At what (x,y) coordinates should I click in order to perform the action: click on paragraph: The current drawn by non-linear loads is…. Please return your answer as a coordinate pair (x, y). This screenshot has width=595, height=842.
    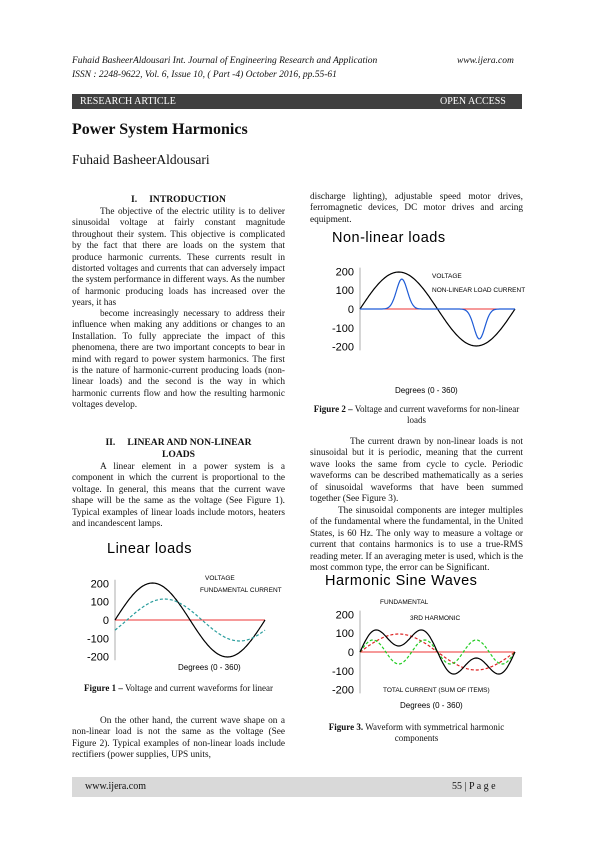
    Looking at the image, I should click on (416, 471).